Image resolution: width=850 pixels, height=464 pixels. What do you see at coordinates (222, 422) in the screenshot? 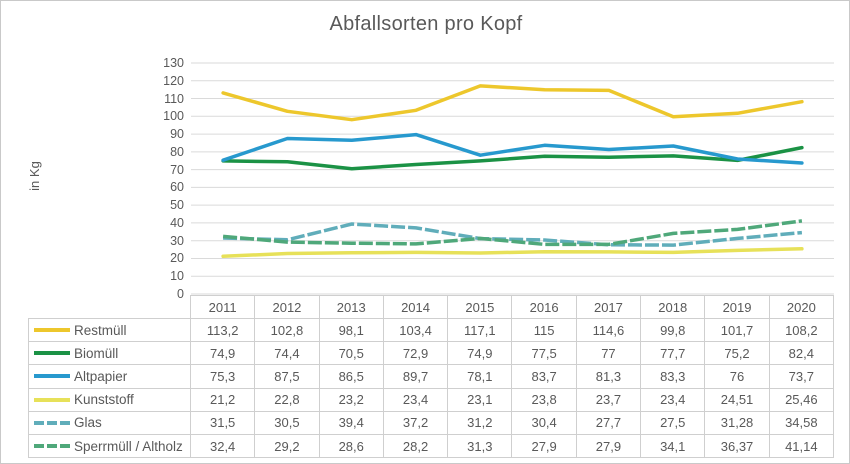
I see `value-cell: 31,5` at bounding box center [222, 422].